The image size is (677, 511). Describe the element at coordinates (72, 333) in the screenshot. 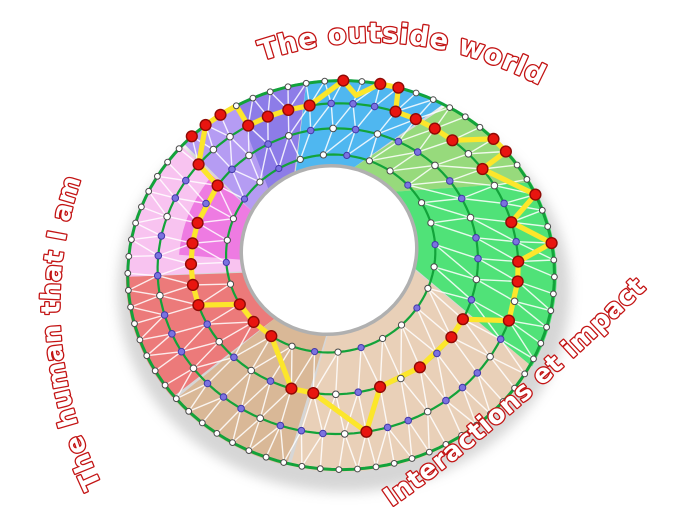

I see `label-human-that-i-am-text: The human that I am` at that location.